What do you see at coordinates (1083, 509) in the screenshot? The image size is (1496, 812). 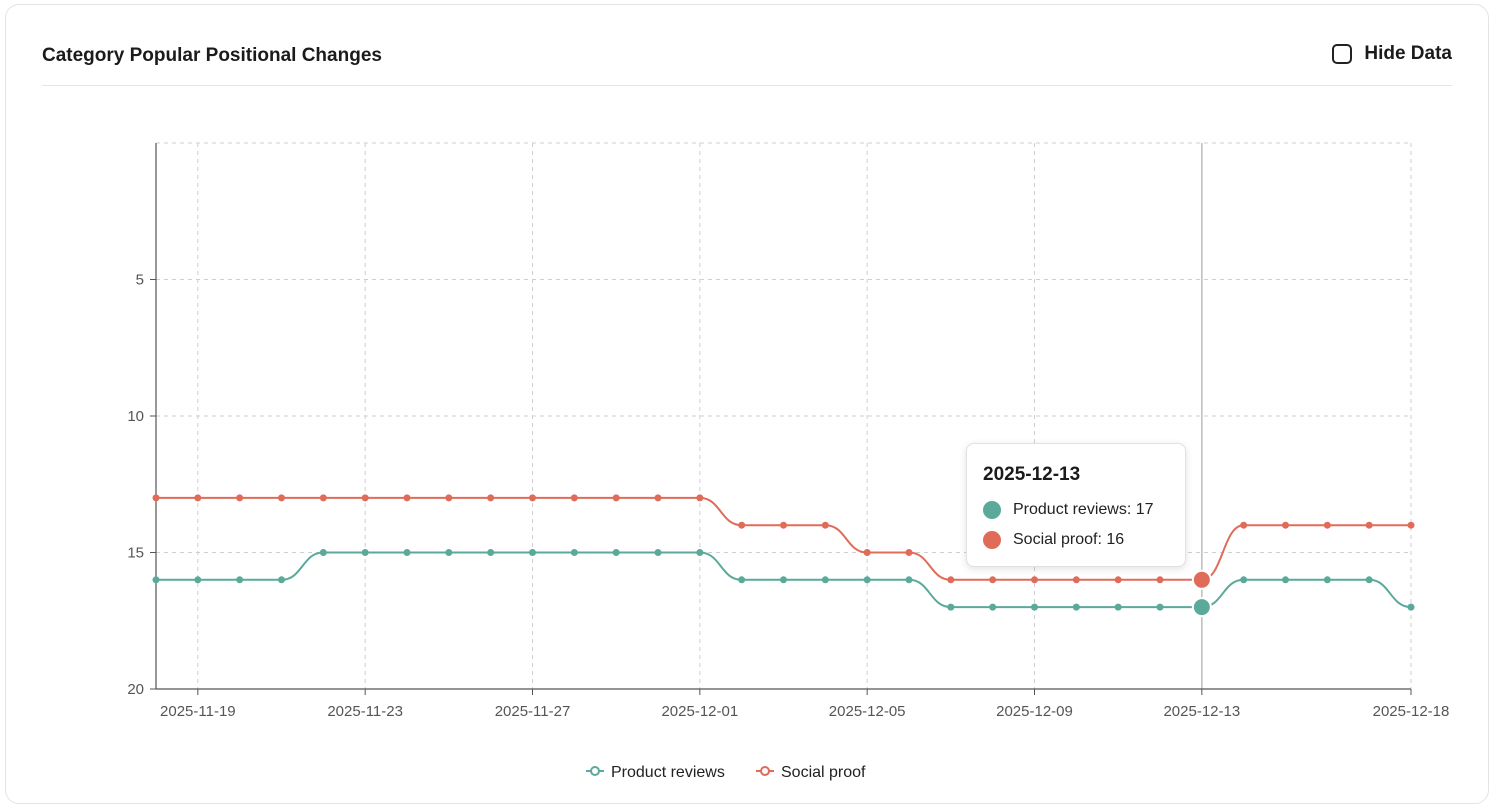 I see `tooltip-text-product-reviews: Product reviews: 17` at bounding box center [1083, 509].